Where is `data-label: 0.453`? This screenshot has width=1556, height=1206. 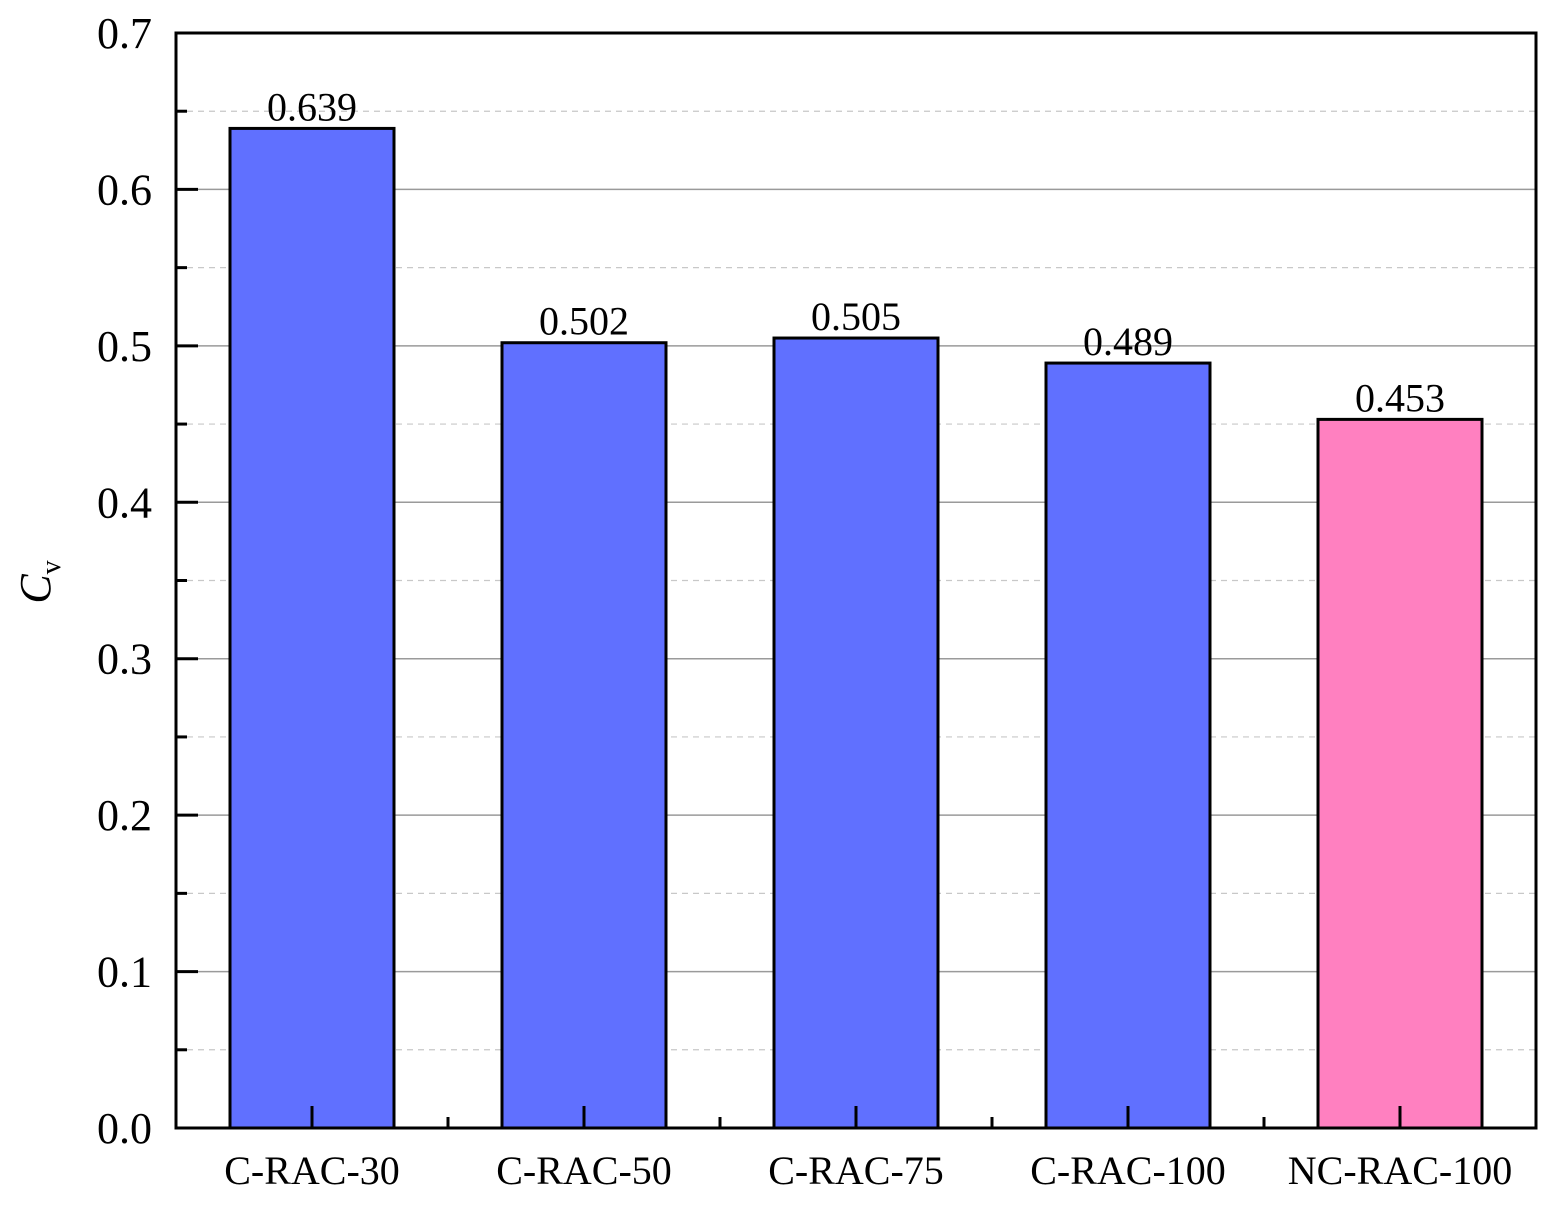
data-label: 0.453 is located at coordinates (1400, 397).